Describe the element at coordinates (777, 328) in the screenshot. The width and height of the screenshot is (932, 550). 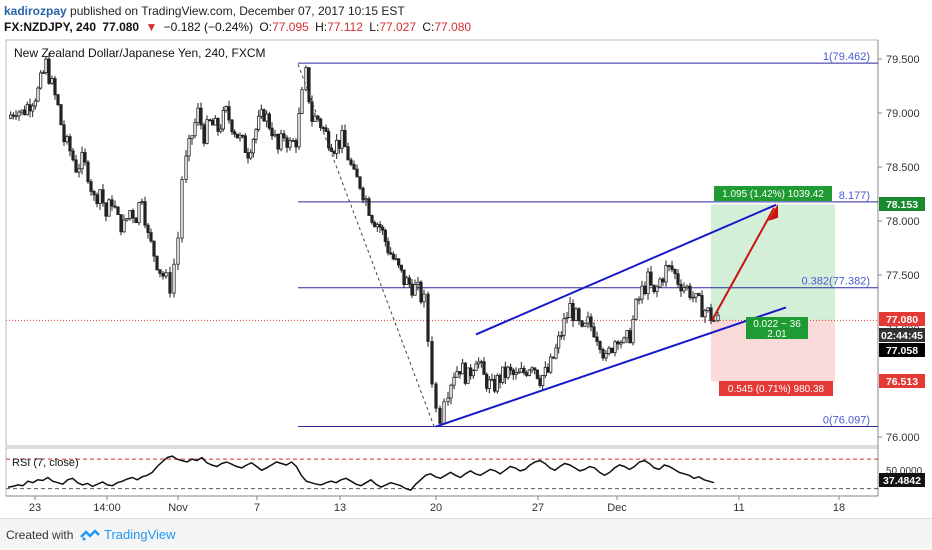
I see `ratio-label-box` at that location.